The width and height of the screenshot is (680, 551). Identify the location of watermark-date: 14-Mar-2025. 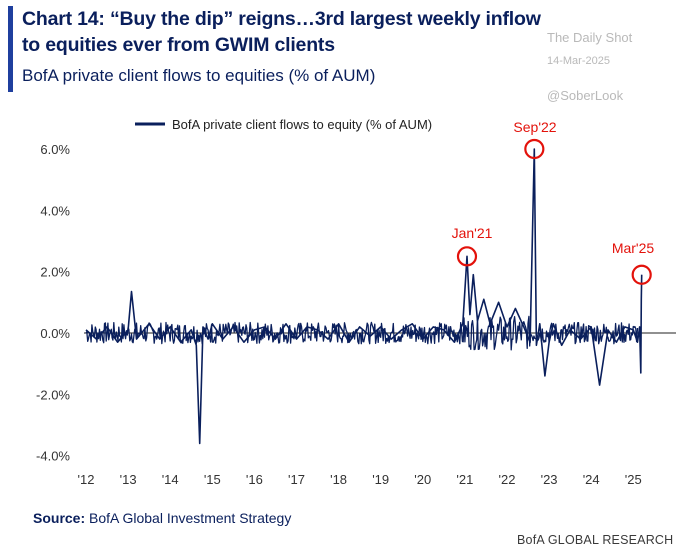
(578, 61).